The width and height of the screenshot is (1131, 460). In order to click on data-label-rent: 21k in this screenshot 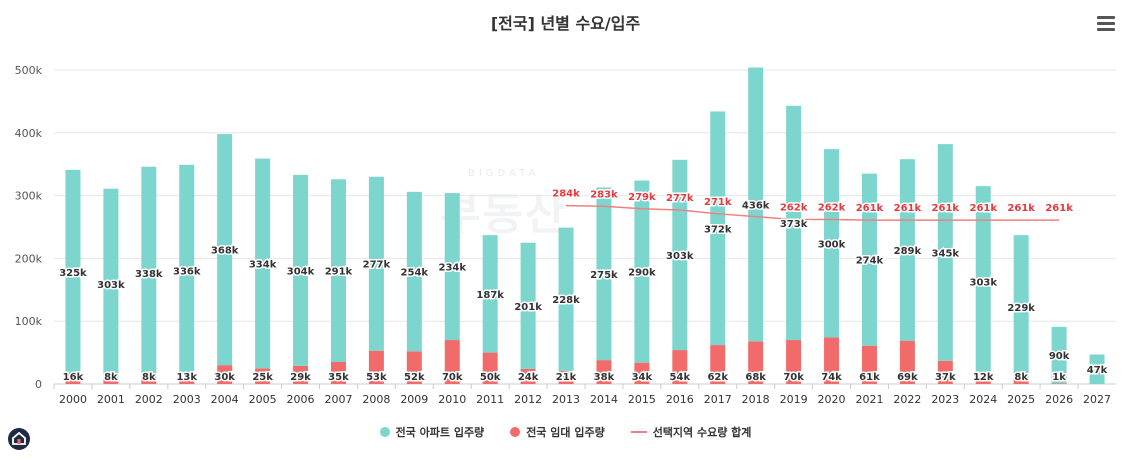, I will do `click(566, 377)`.